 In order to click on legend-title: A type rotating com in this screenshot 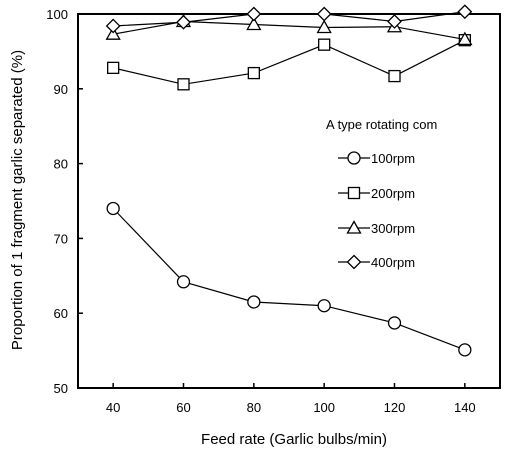, I will do `click(381, 124)`.